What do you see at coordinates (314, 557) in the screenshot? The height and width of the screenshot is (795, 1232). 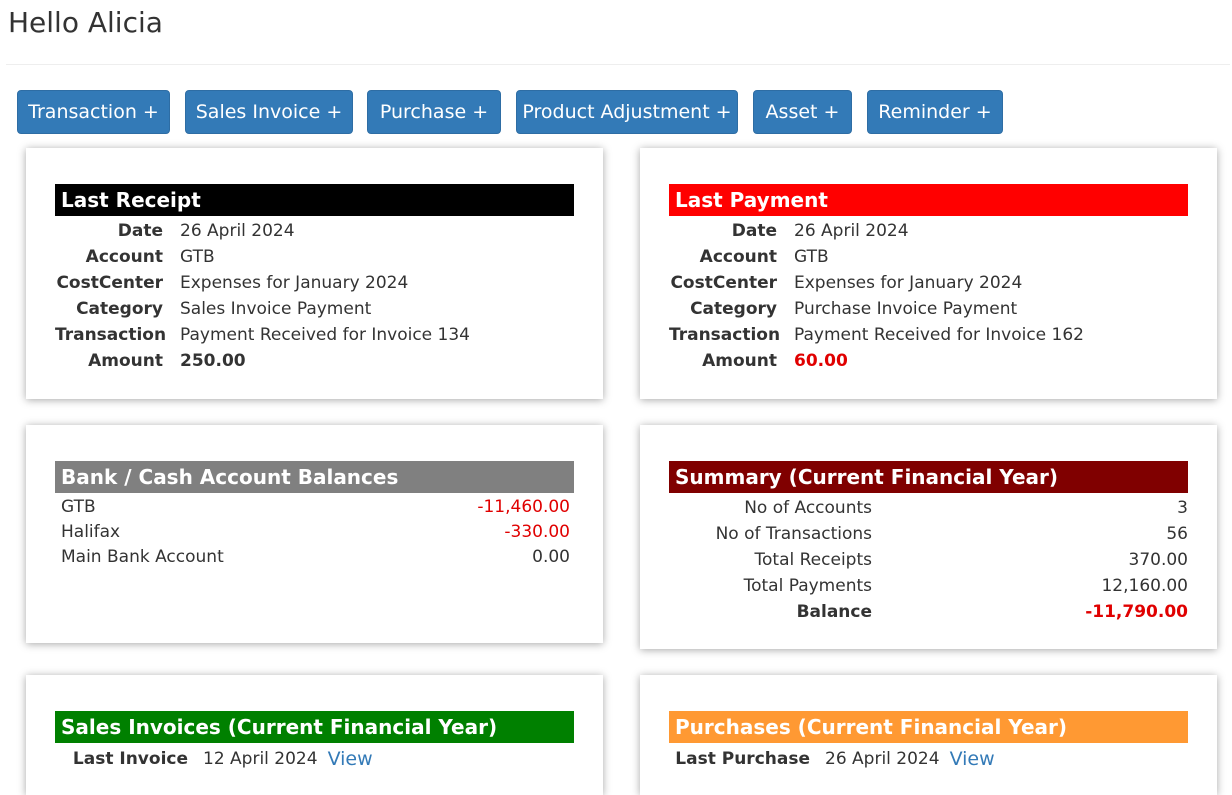 I see `list-item: Main Bank Account 0.00` at bounding box center [314, 557].